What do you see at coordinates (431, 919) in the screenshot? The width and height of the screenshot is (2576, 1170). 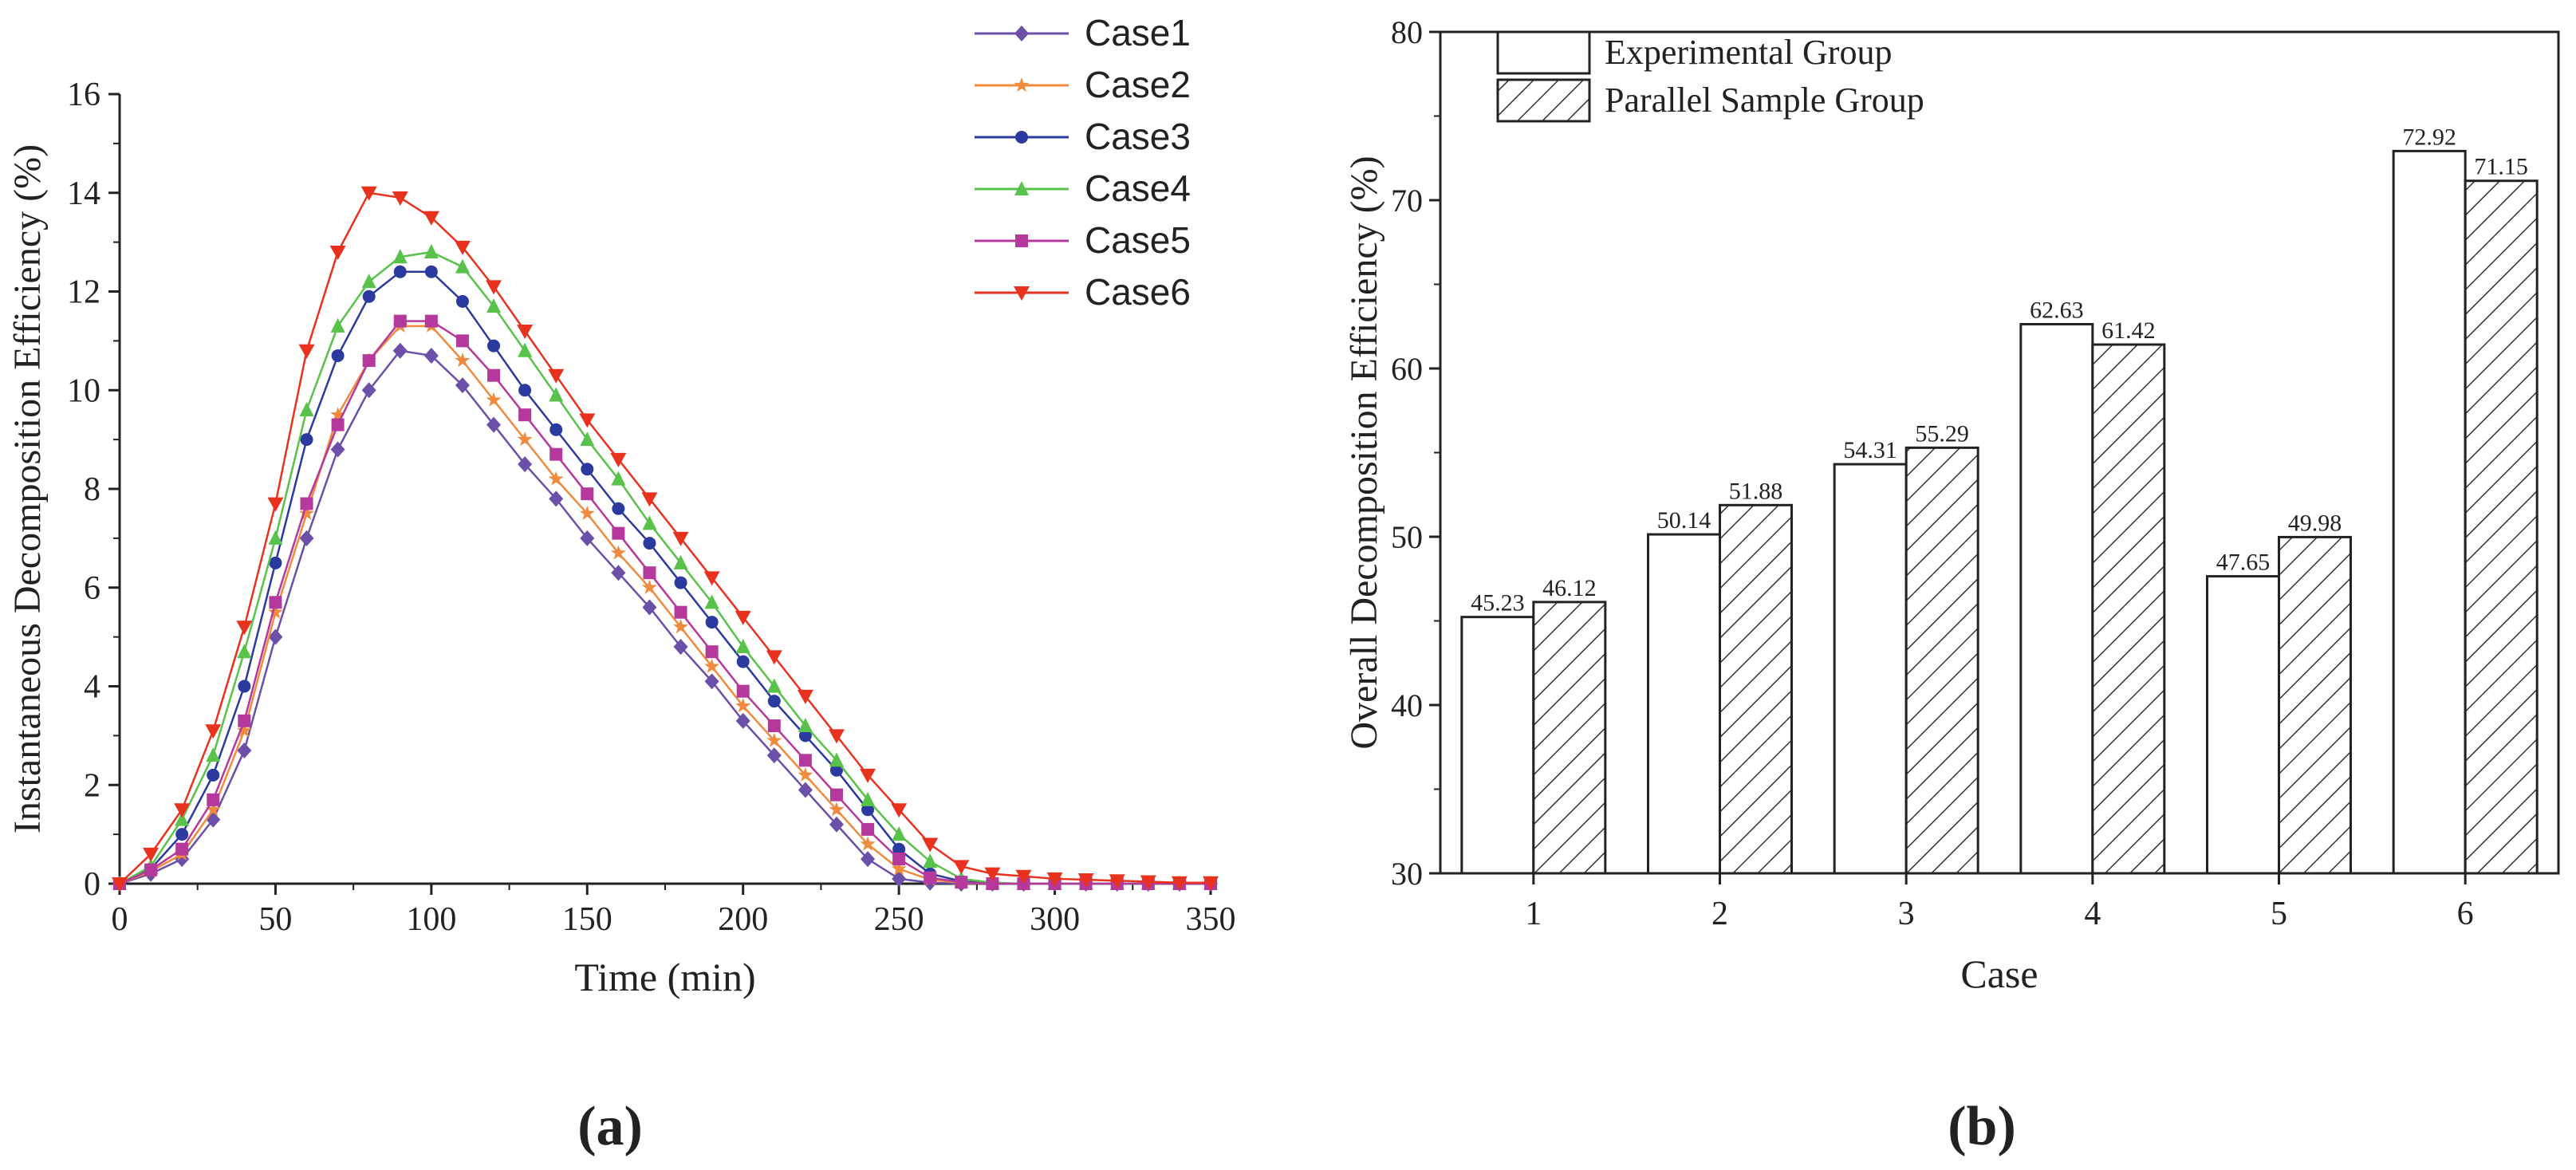 I see `x-tick-label: 100` at bounding box center [431, 919].